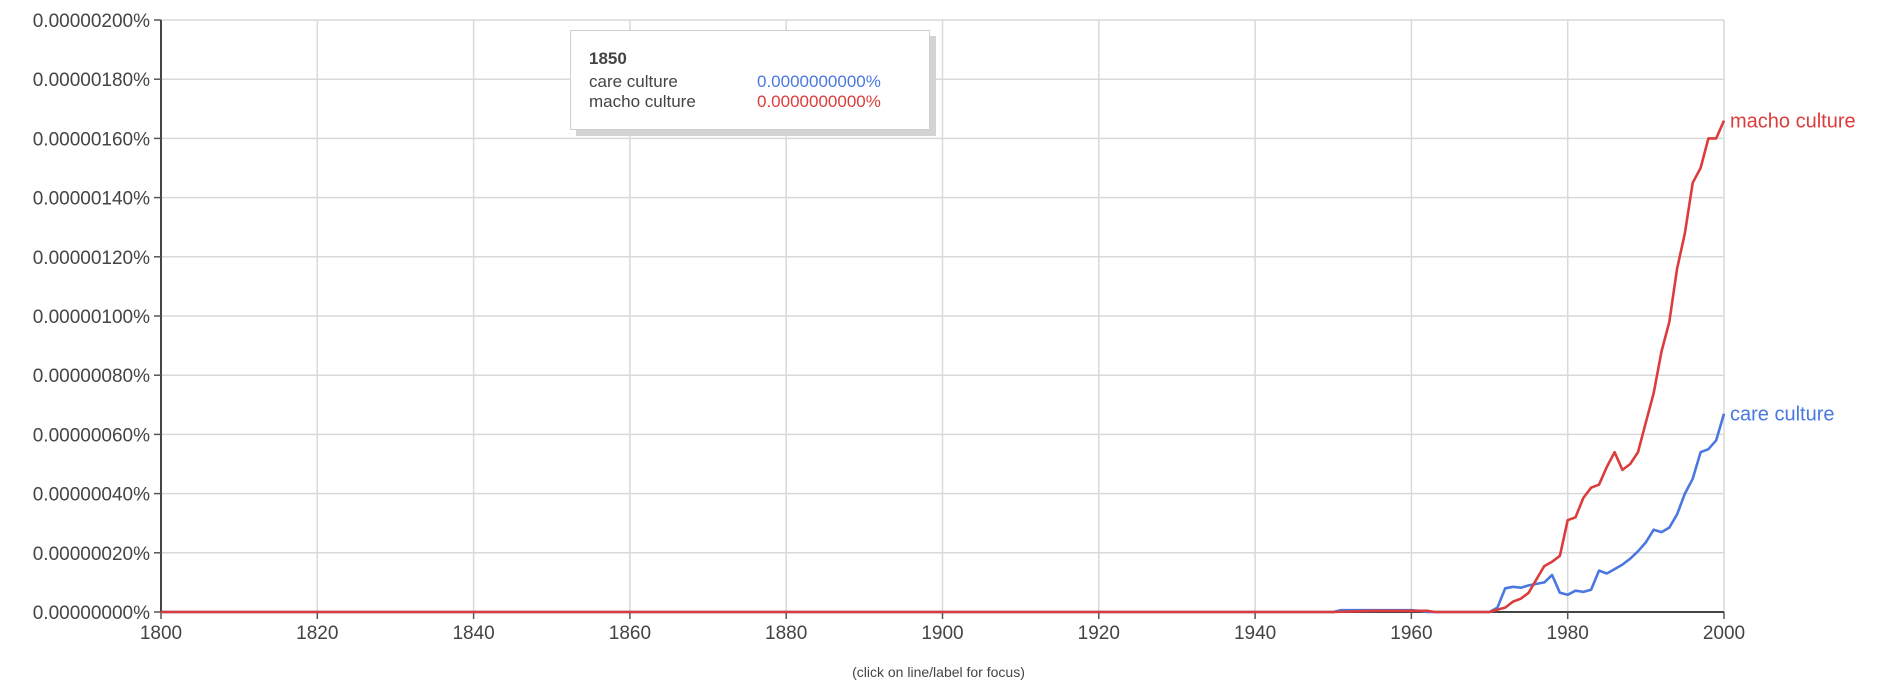 This screenshot has width=1877, height=682. What do you see at coordinates (91, 495) in the screenshot?
I see `y-tick-label: 0.00000040%` at bounding box center [91, 495].